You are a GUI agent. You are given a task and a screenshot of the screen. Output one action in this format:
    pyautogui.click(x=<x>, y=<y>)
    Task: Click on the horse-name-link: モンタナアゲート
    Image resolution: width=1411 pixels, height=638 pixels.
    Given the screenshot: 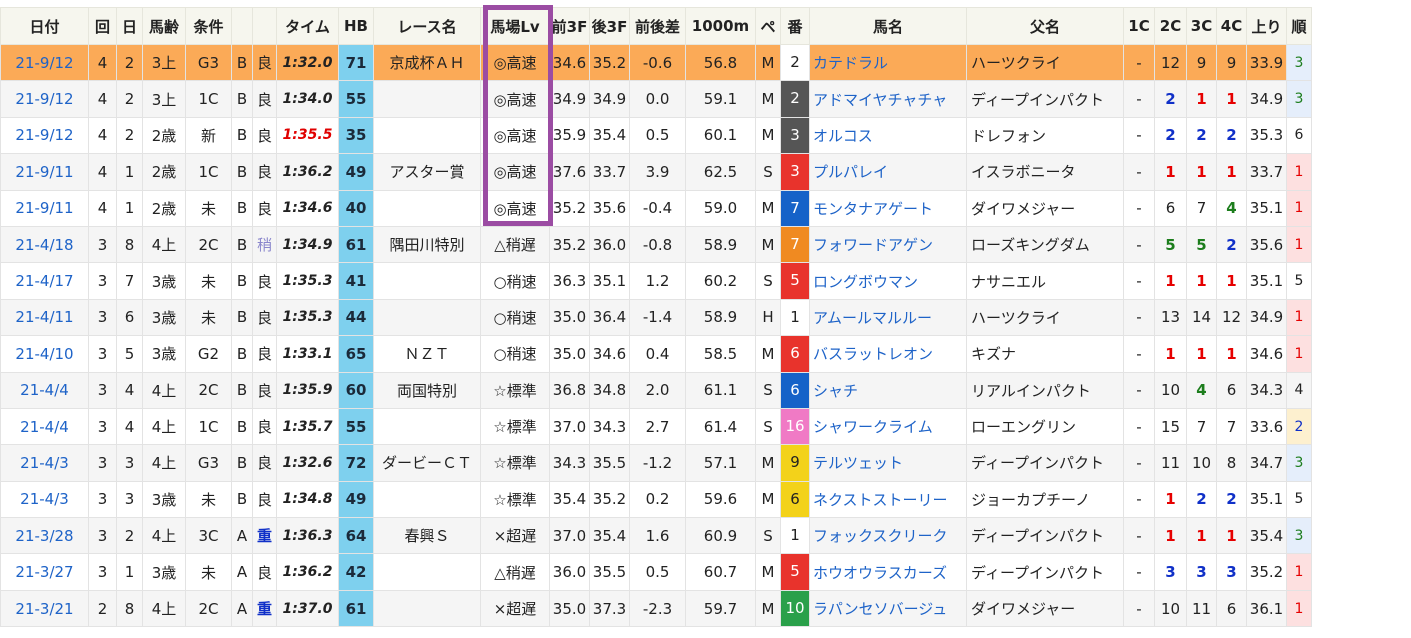 What is the action you would take?
    pyautogui.click(x=888, y=208)
    